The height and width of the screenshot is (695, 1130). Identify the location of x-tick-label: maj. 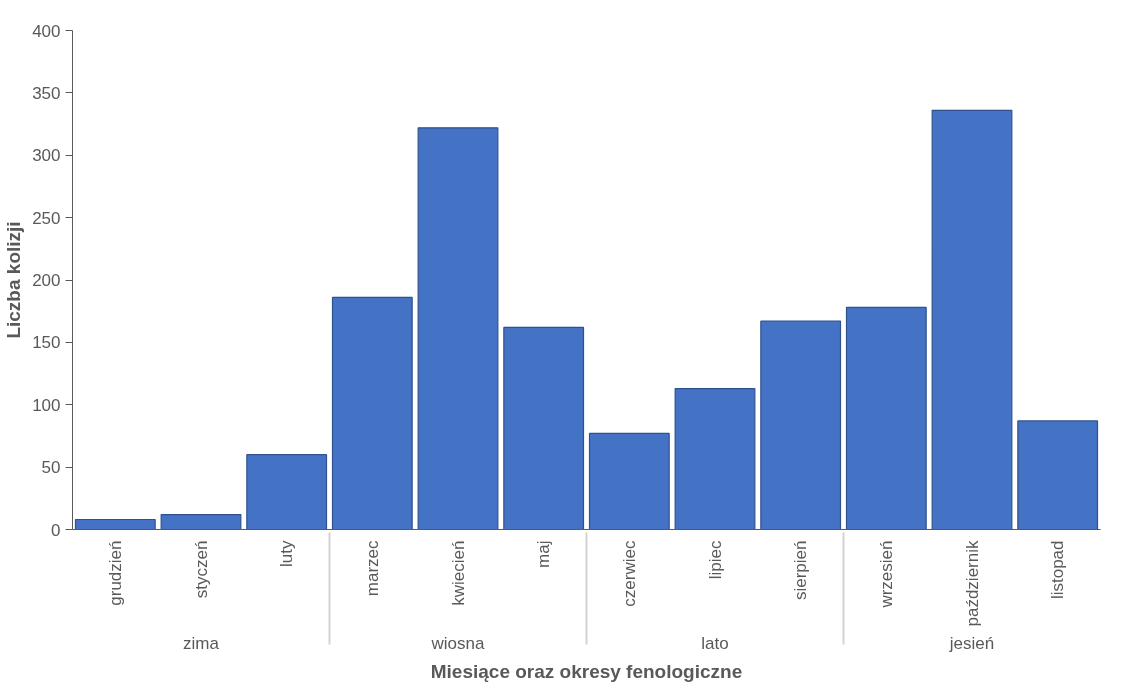
(544, 554).